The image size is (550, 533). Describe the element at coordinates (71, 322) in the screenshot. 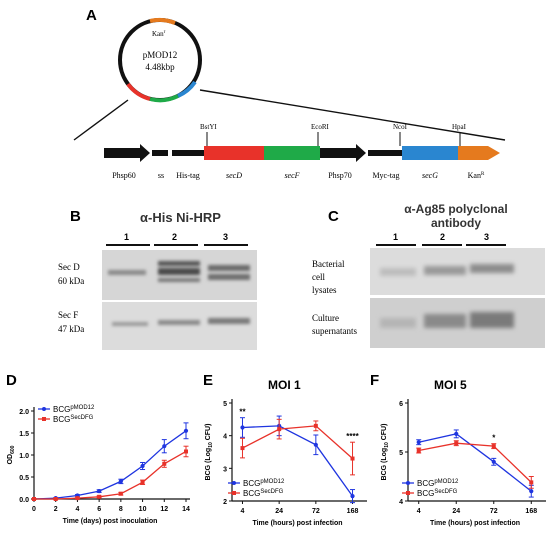

I see `blot-b-label-secf: Sec F 47 kDa` at that location.